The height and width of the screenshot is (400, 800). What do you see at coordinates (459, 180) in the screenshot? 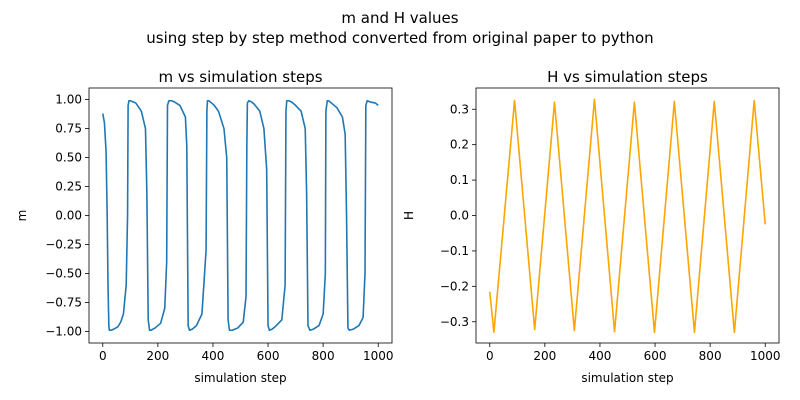
I see `y-tick-label: 0.1` at bounding box center [459, 180].